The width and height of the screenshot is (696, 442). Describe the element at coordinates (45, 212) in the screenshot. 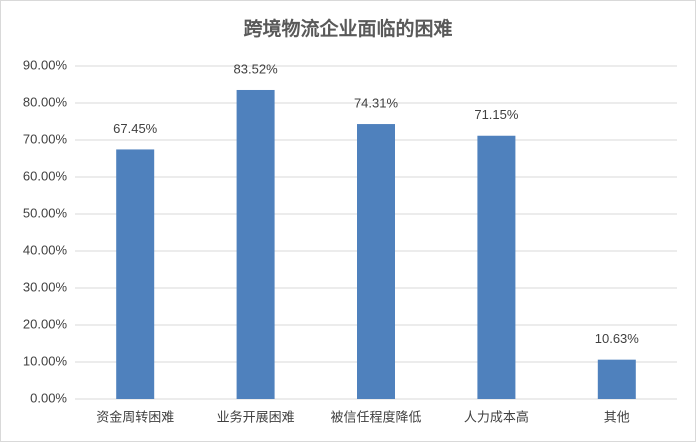

I see `y-tick-label: 50.00%` at that location.